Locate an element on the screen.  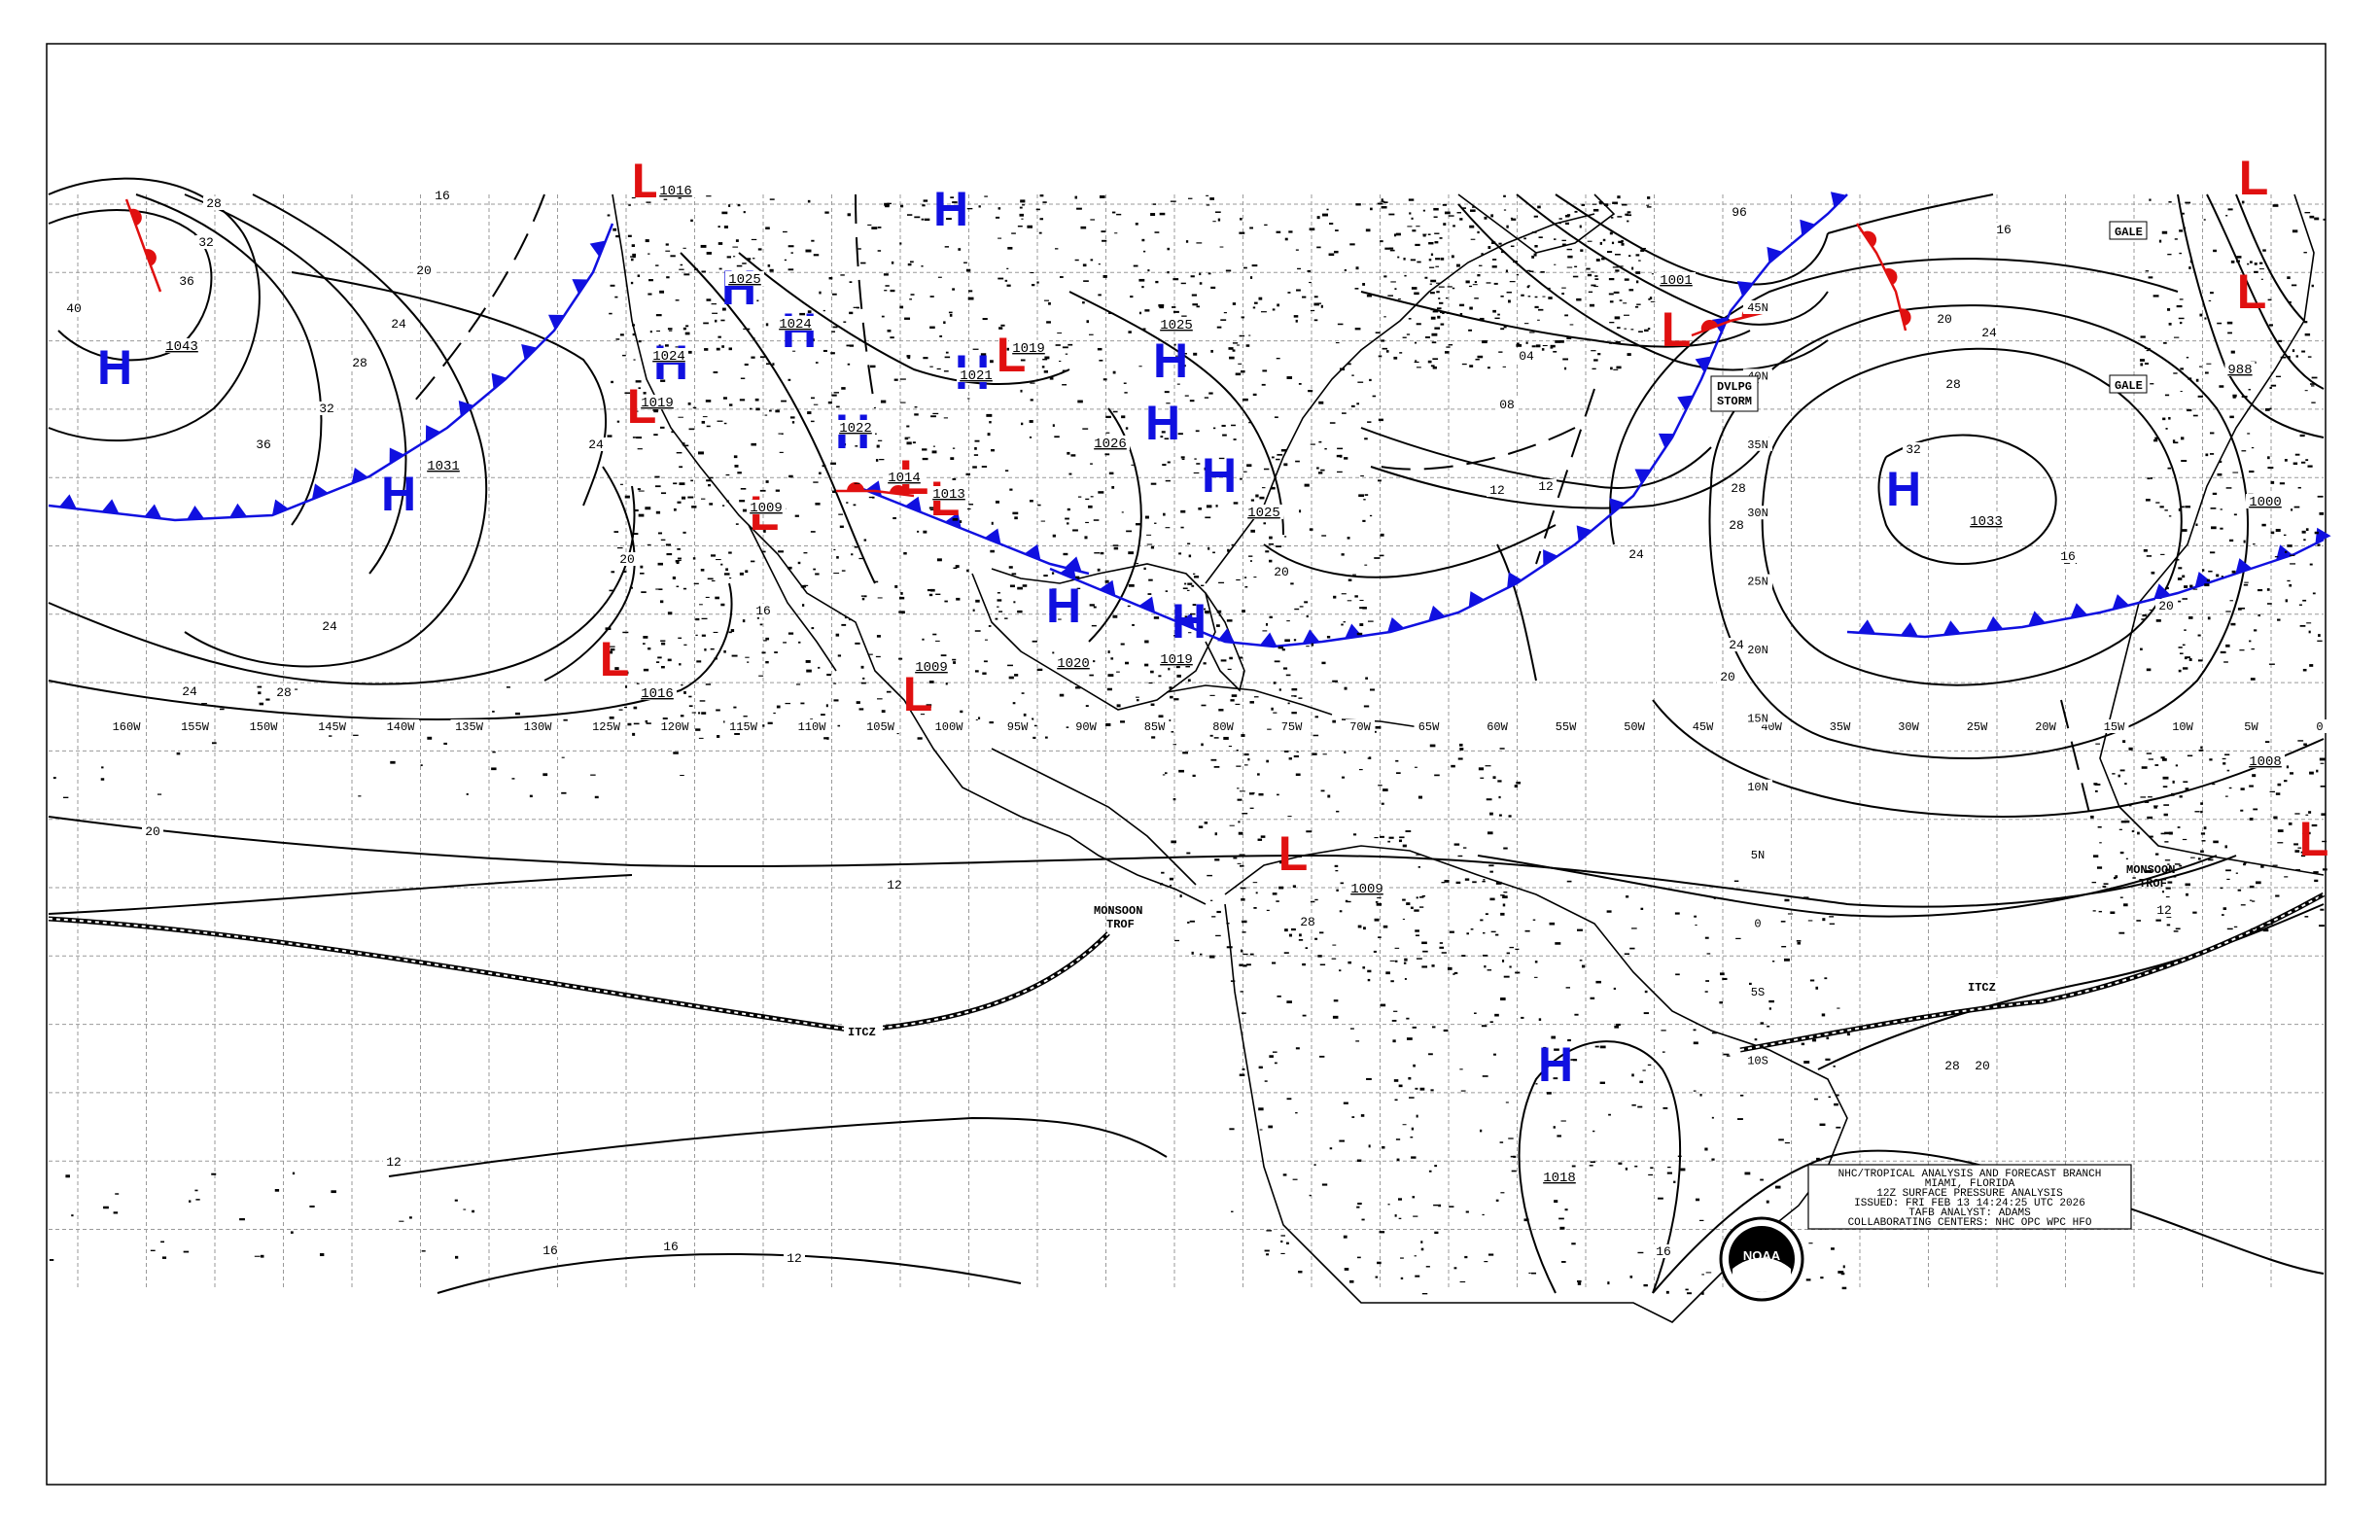
isobar-label: 20 is located at coordinates (1281, 572).